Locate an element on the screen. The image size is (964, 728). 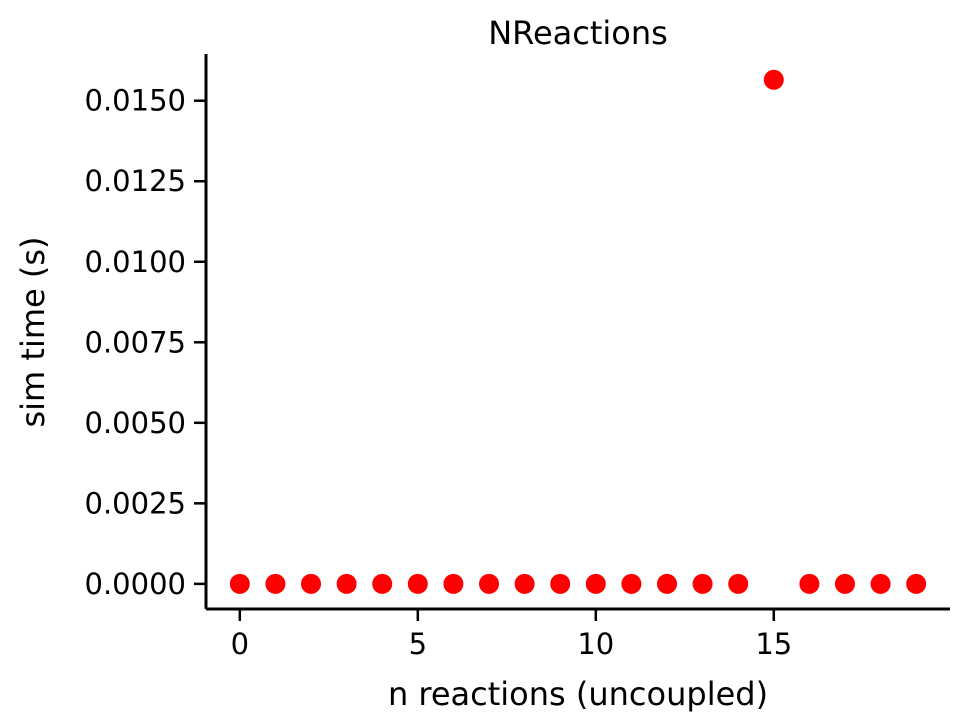
y-tick-label: 0.0000 is located at coordinates (135, 584).